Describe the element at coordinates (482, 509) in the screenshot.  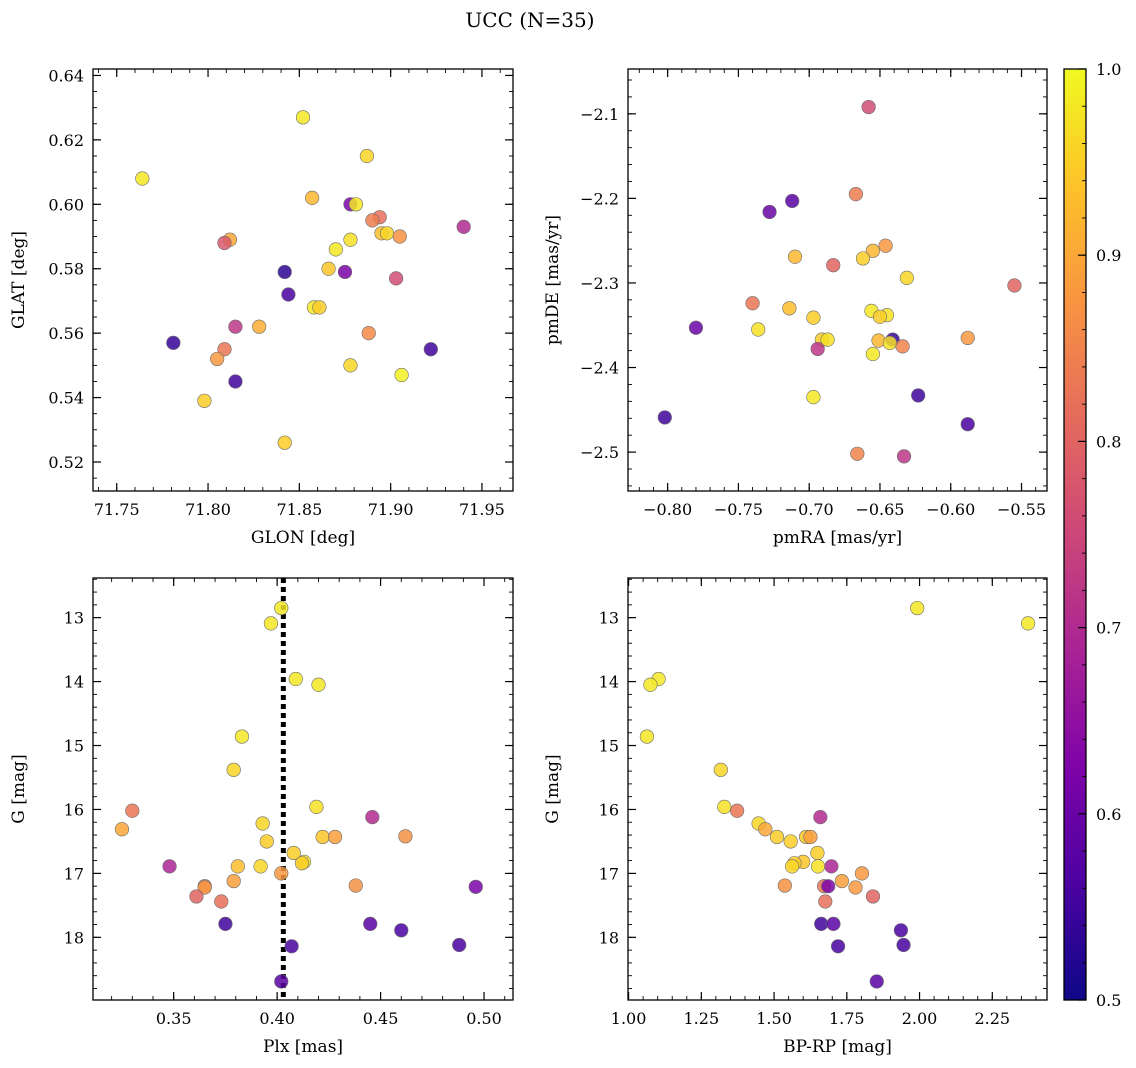
I see `x-tick-label: 71.95` at that location.